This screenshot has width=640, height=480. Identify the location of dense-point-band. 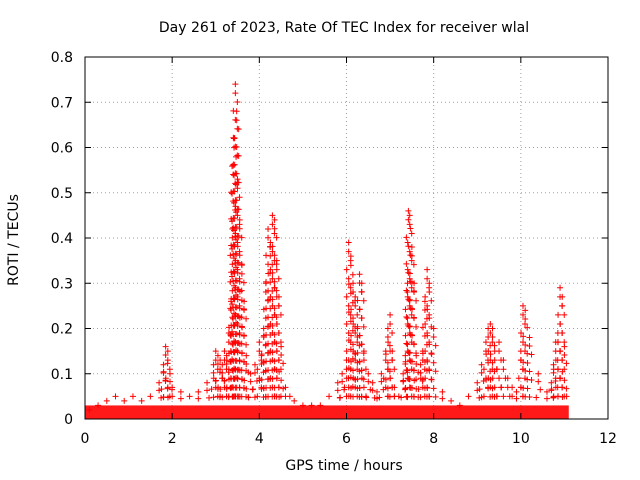
(327, 412).